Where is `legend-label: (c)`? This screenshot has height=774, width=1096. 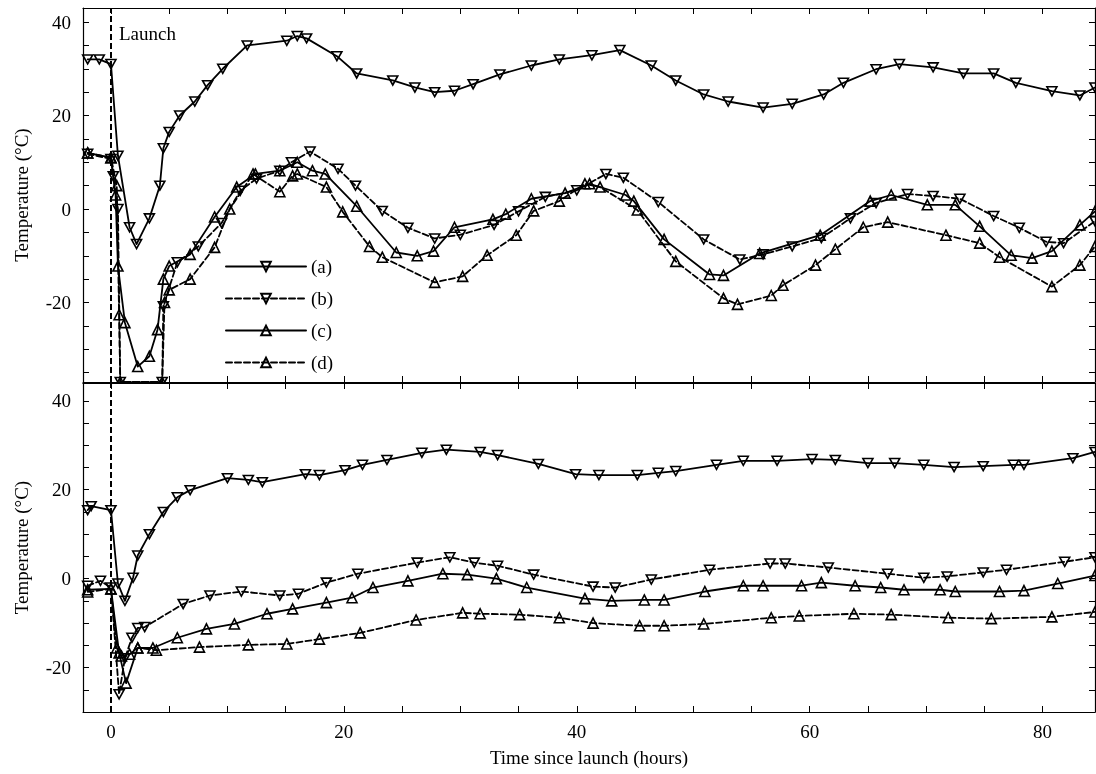
legend-label: (c) is located at coordinates (322, 331).